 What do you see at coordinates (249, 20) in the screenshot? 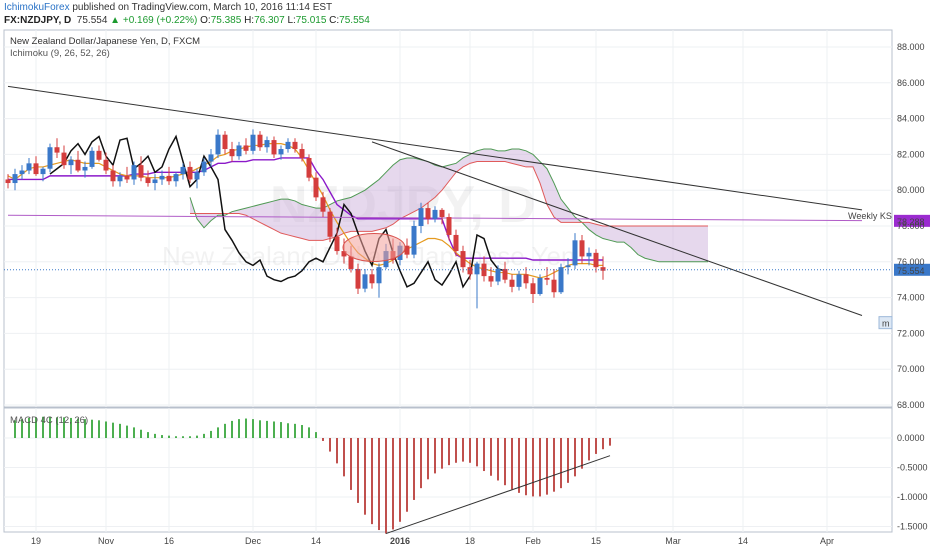
I see `high-label: H:` at bounding box center [249, 20].